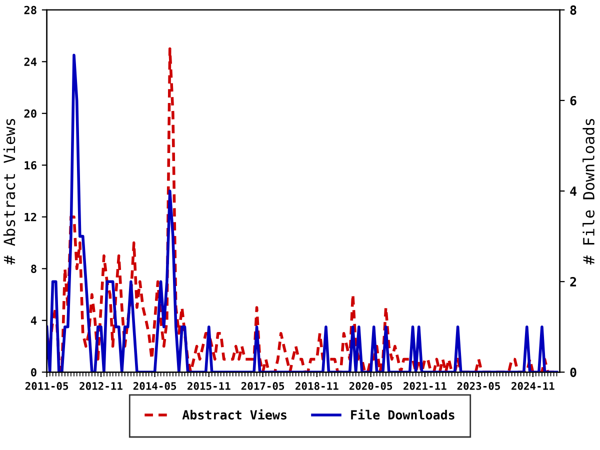  Describe the element at coordinates (9, 191) in the screenshot. I see `y-axis-title: # Abstract Views` at that location.